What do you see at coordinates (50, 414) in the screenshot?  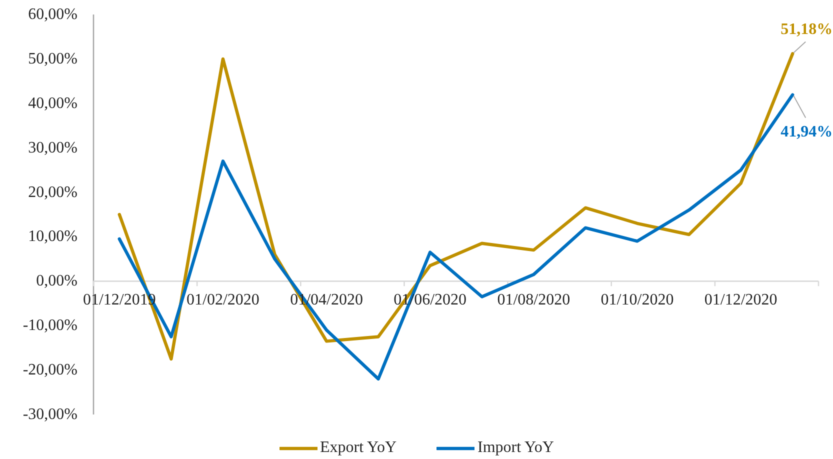 I see `y-tick-label: -30,00%` at bounding box center [50, 414].